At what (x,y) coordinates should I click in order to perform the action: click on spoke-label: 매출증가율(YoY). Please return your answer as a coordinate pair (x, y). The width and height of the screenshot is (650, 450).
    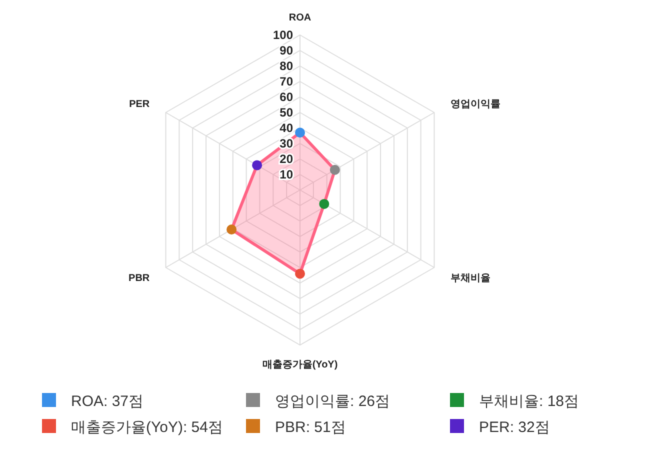
    Looking at the image, I should click on (300, 365).